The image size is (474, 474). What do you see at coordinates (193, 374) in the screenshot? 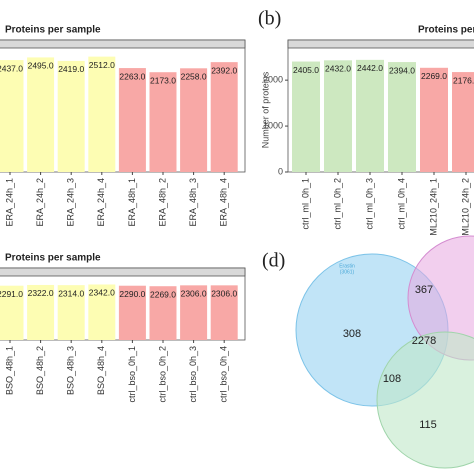
I see `x-tick-label: ctrl_bso_0h_3` at bounding box center [193, 374].